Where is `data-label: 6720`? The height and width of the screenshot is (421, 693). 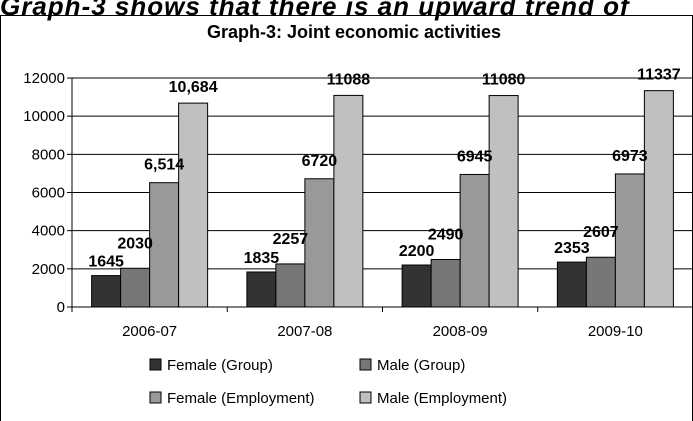
data-label: 6720 is located at coordinates (320, 161).